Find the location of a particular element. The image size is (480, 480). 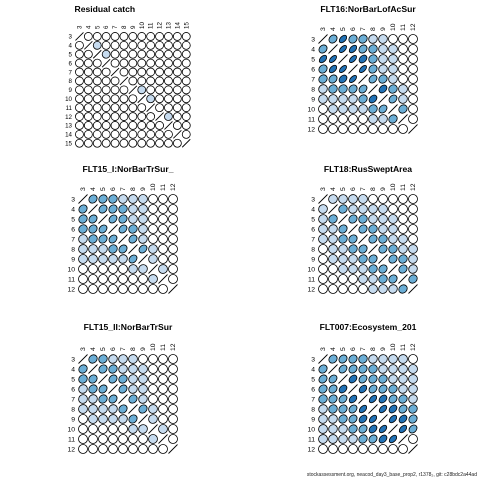

column-tick-label: 5 is located at coordinates (343, 29).